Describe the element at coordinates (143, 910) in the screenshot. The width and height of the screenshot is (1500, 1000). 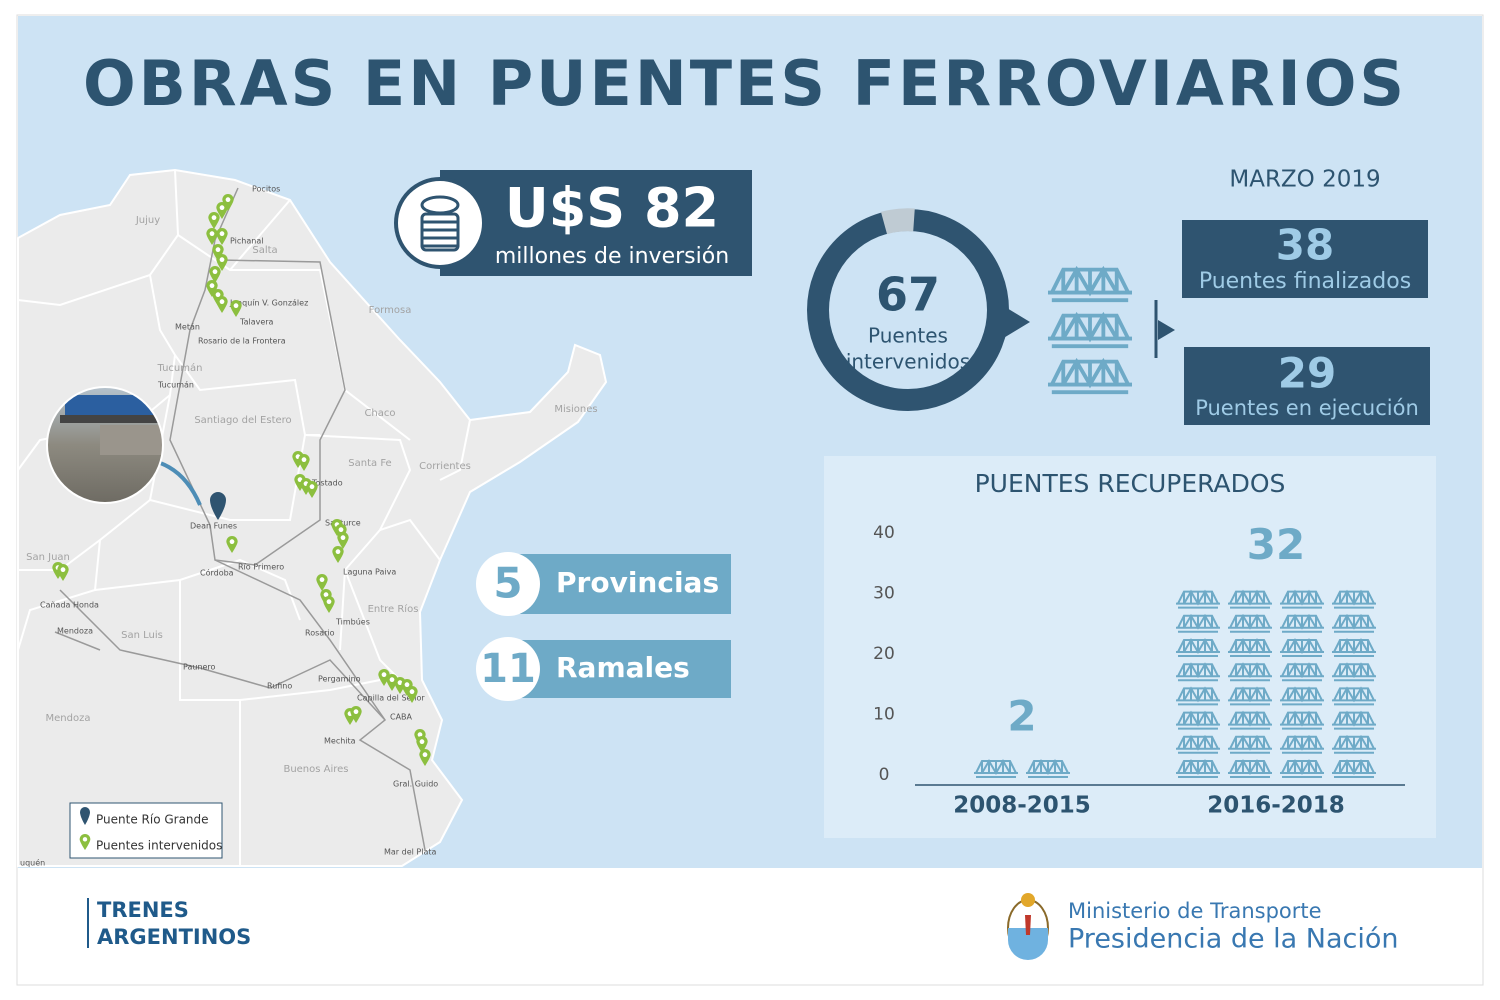
I see `brand: TRENES` at that location.